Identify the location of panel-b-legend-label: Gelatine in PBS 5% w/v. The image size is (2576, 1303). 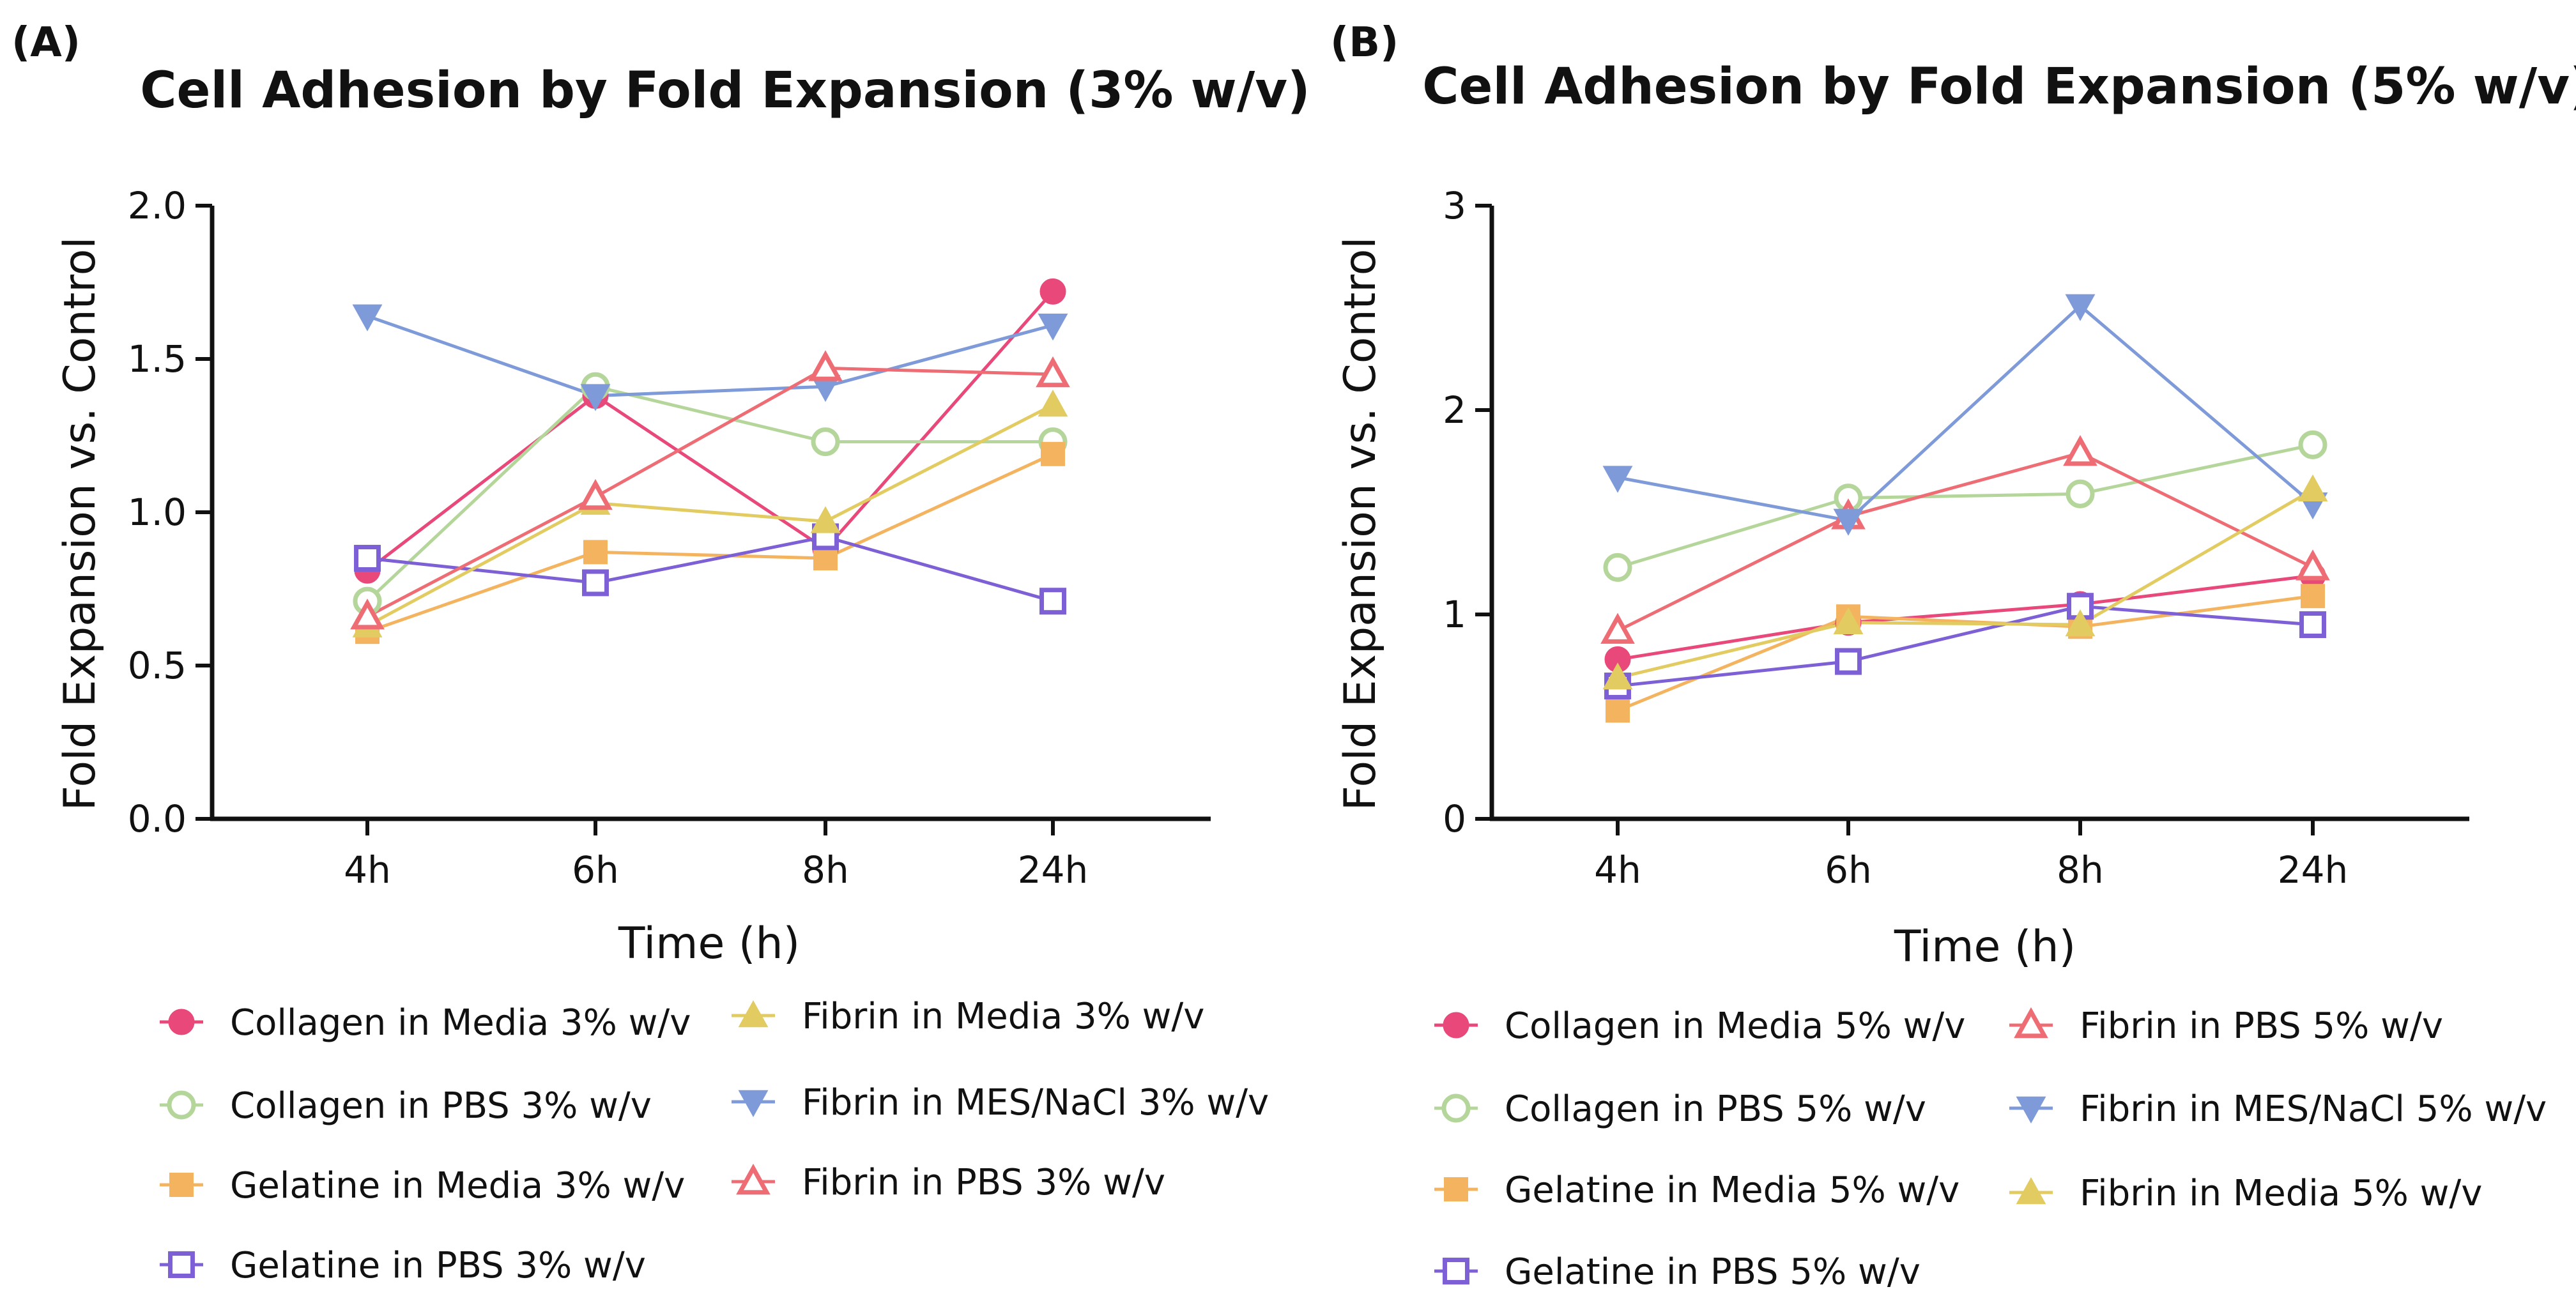
(1712, 1272).